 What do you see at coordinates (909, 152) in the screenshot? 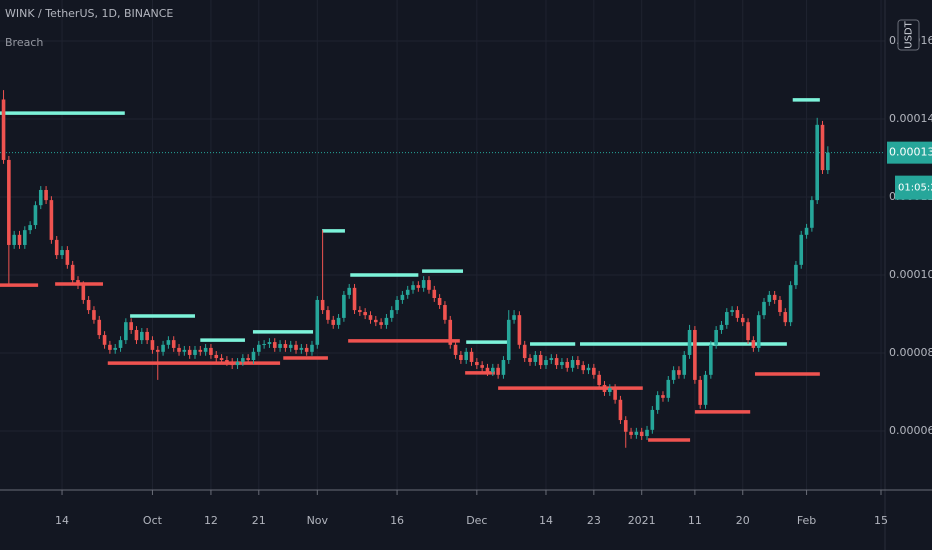
I see `last-price-box` at bounding box center [909, 152].